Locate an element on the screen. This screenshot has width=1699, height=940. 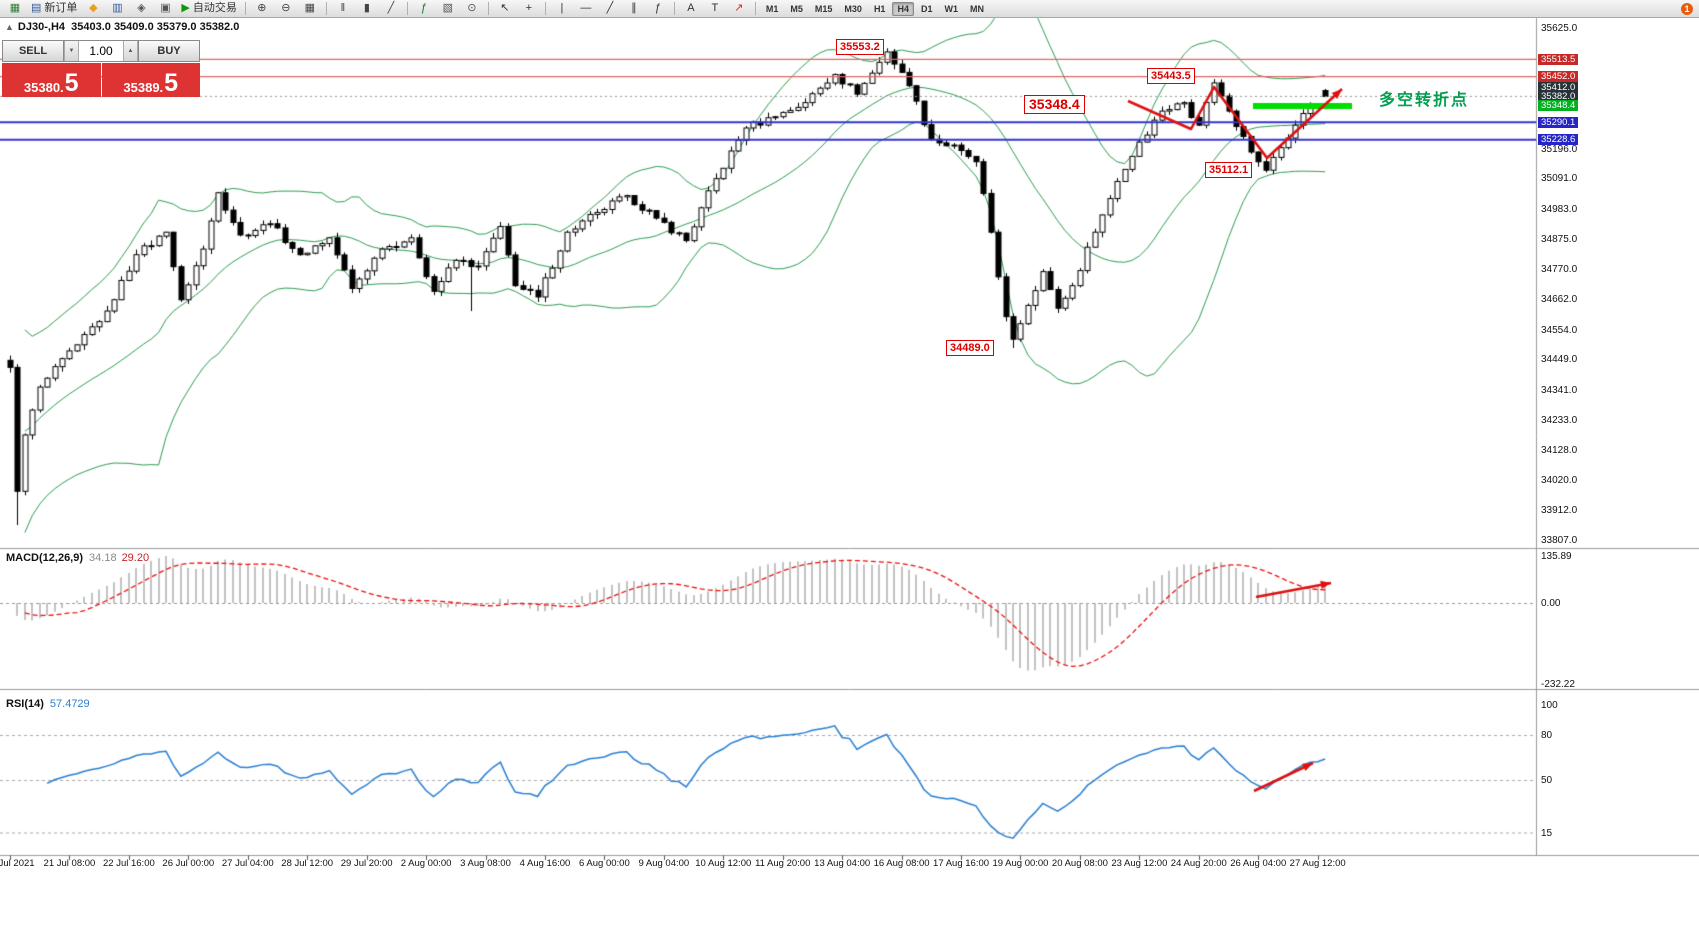
price-flag: 35443.5 is located at coordinates (1171, 76).